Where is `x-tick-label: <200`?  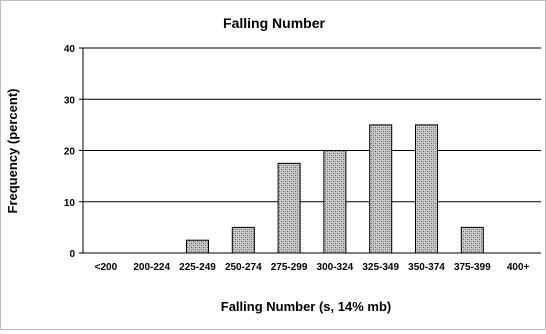
x-tick-label: <200 is located at coordinates (106, 267).